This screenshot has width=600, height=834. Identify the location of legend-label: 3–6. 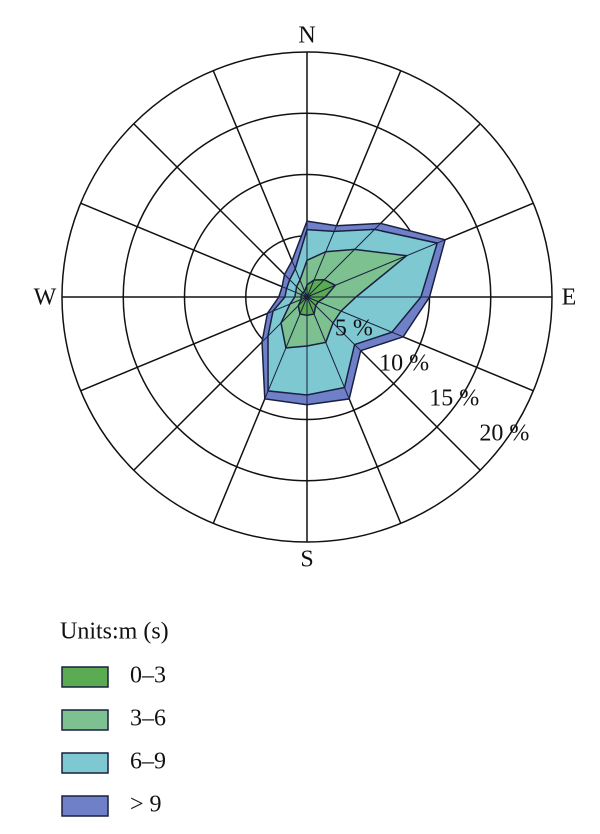
(148, 719).